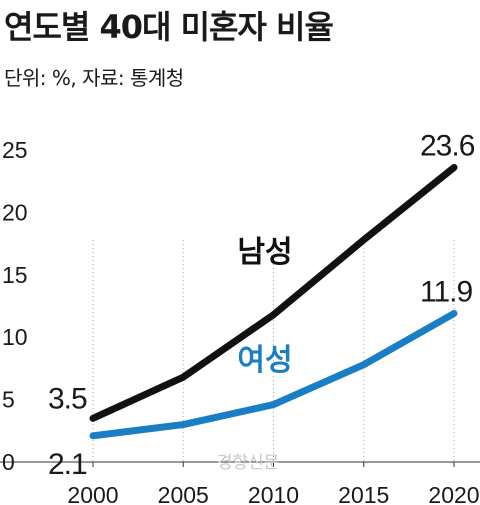 The height and width of the screenshot is (505, 480). Describe the element at coordinates (264, 252) in the screenshot. I see `series-name-label: 남성` at that location.